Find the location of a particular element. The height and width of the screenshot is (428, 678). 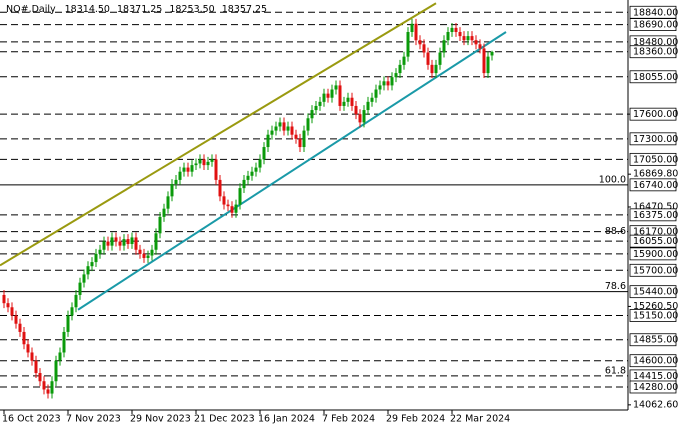

level-label: 18480.00 is located at coordinates (655, 42).